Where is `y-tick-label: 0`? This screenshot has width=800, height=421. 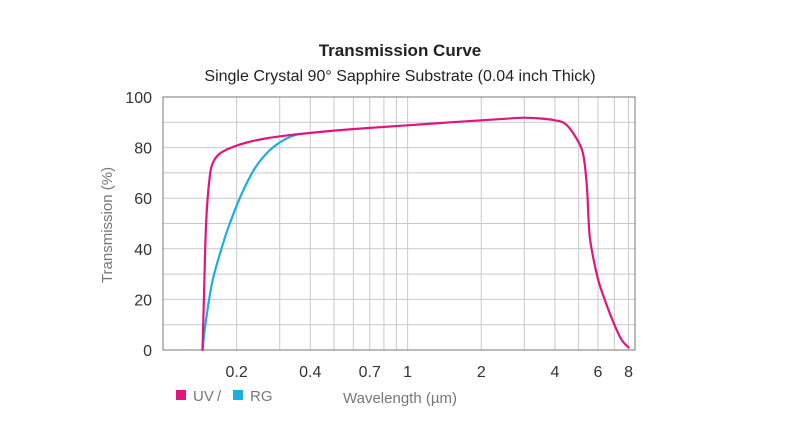
y-tick-label: 0 is located at coordinates (147, 351).